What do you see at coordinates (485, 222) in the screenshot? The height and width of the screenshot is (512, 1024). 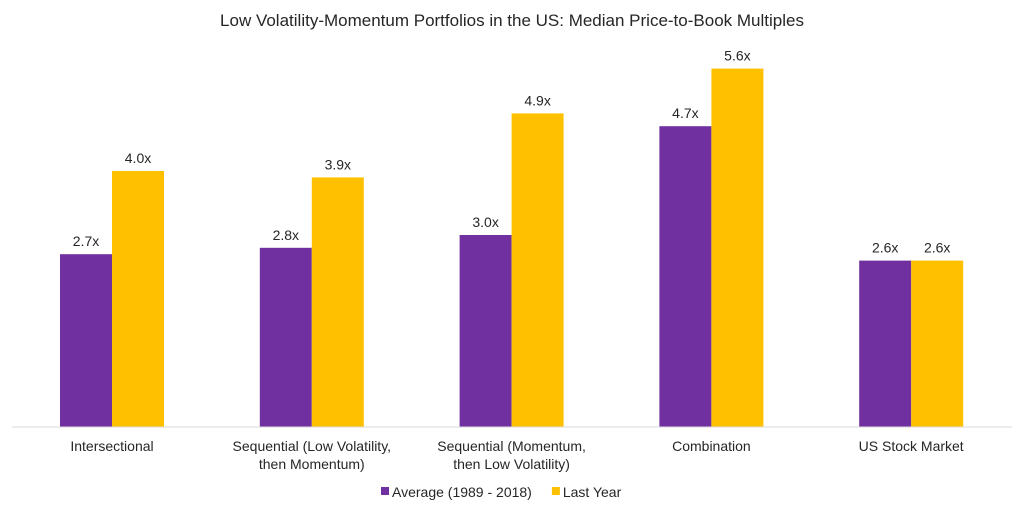 I see `data-label: 3.0x` at bounding box center [485, 222].